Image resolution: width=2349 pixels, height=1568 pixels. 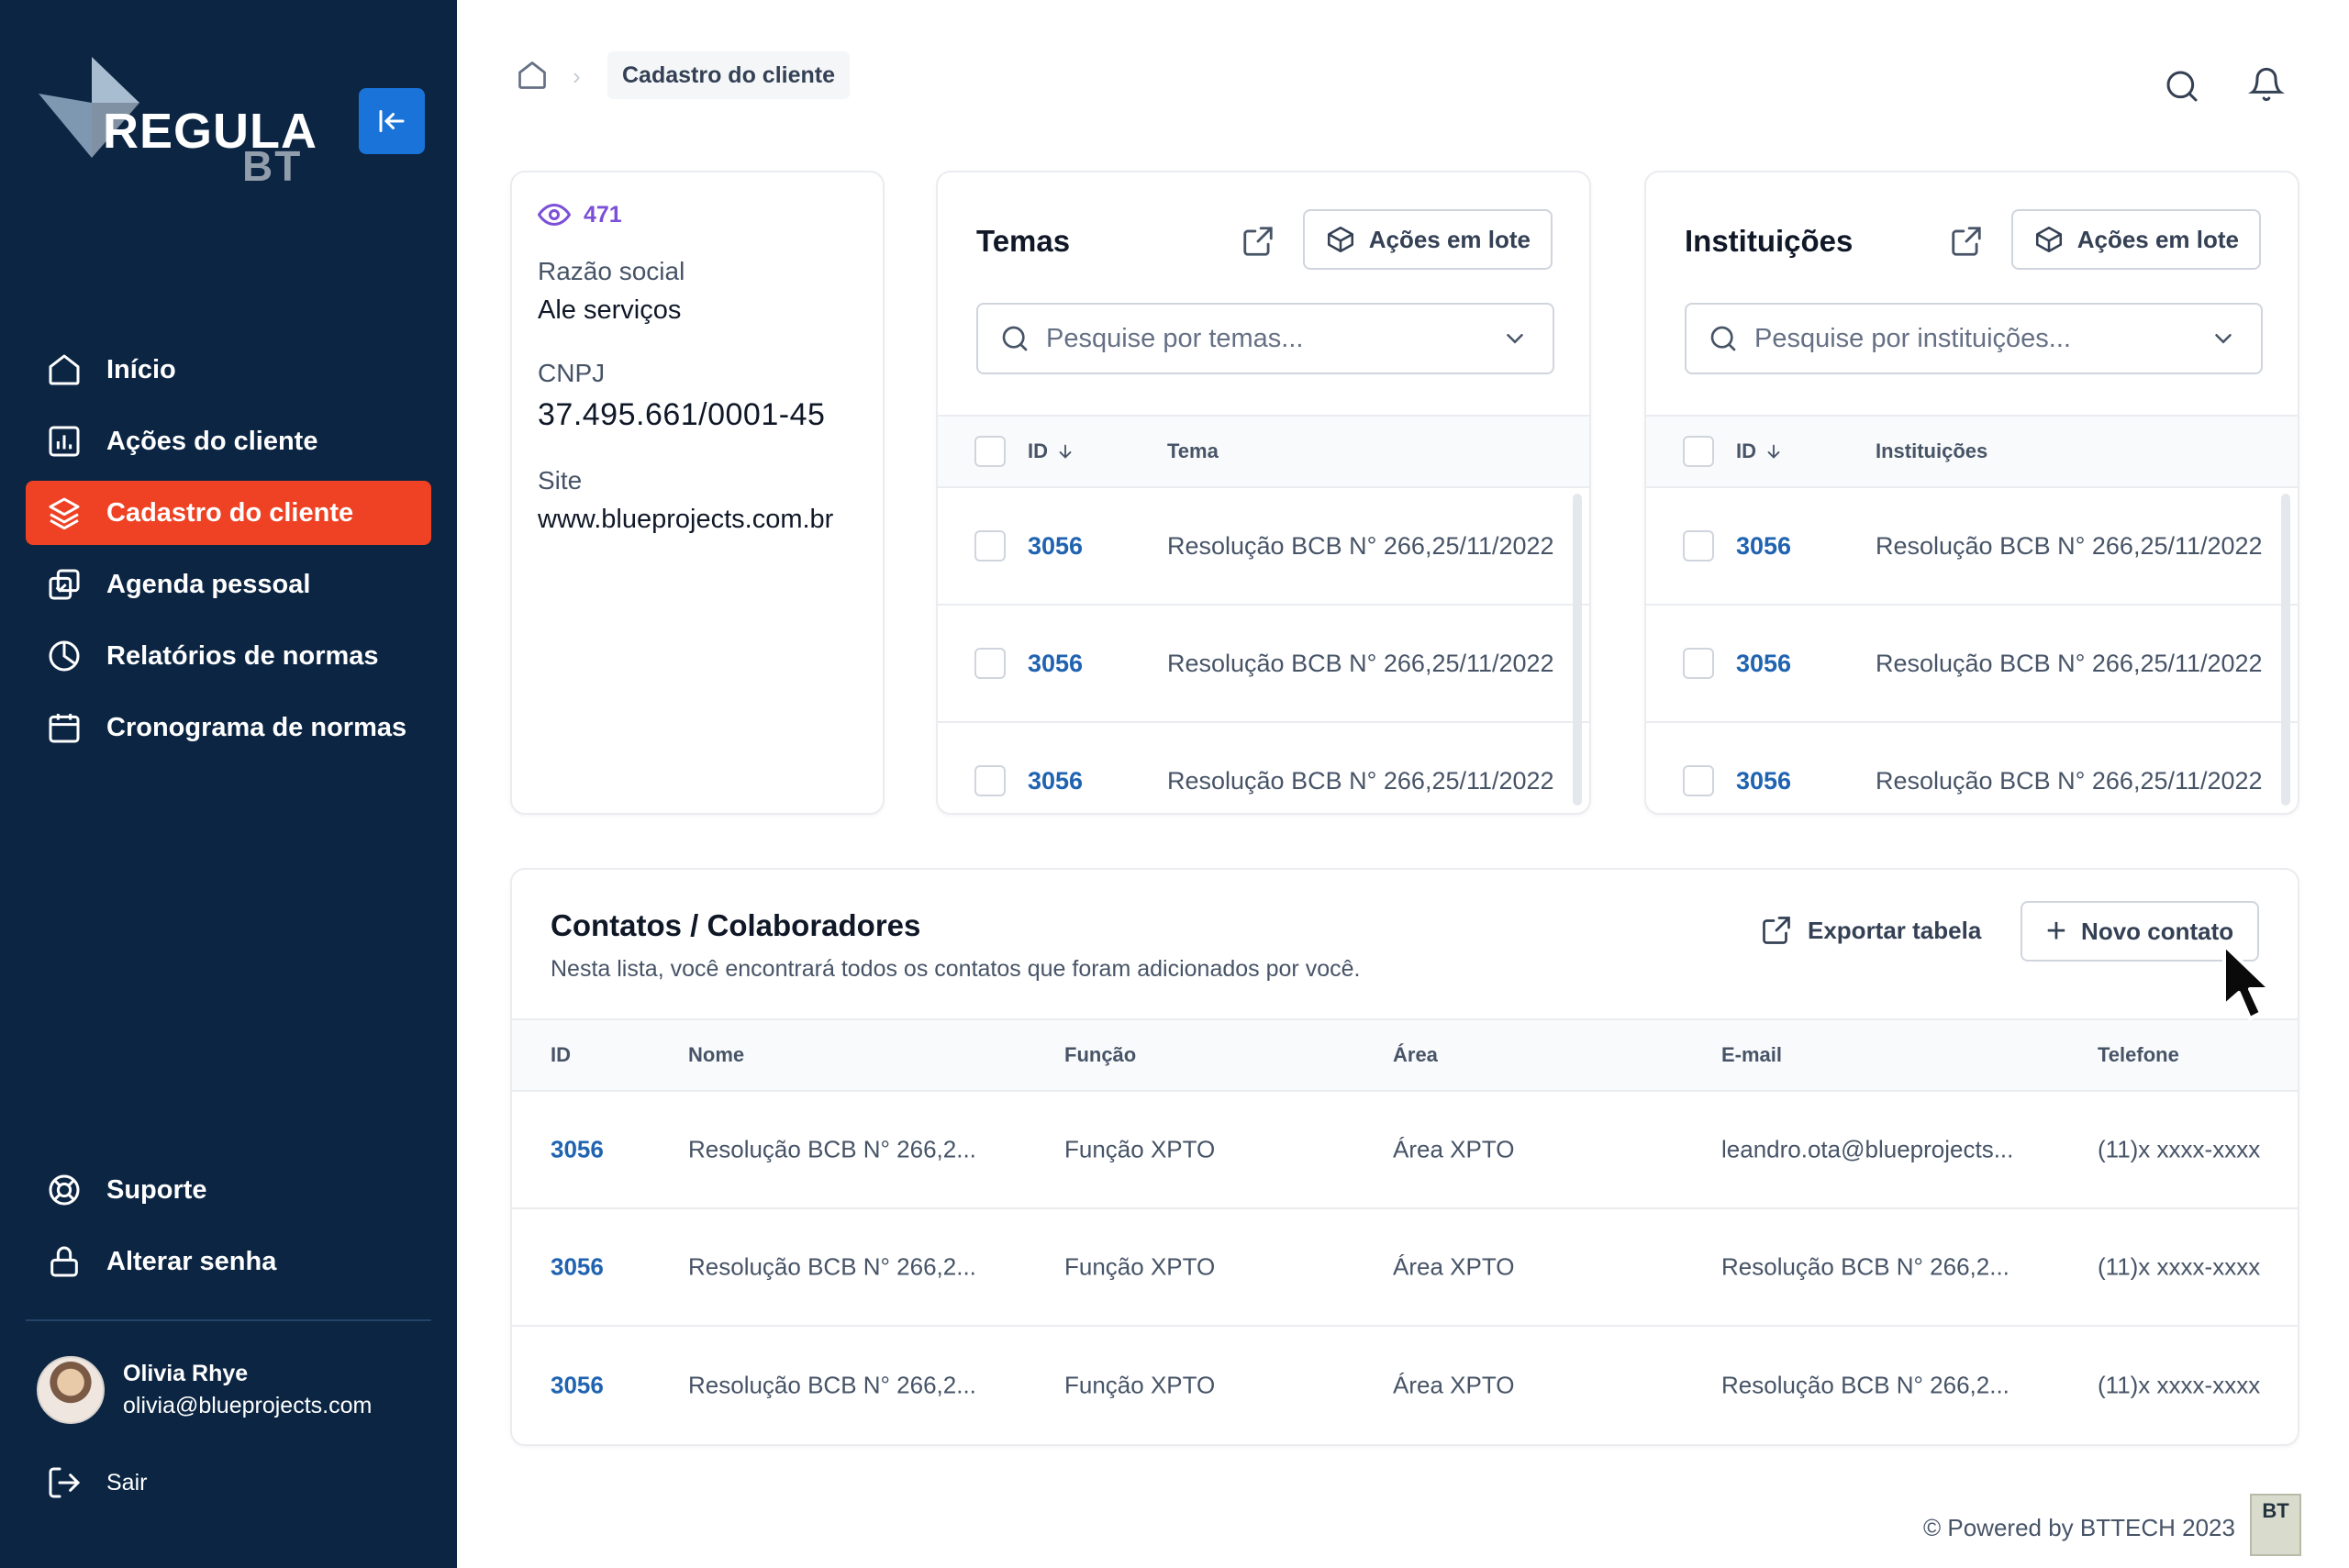 I want to click on instituicoes-batch-actions-button: Ações em lote, so click(x=2135, y=239).